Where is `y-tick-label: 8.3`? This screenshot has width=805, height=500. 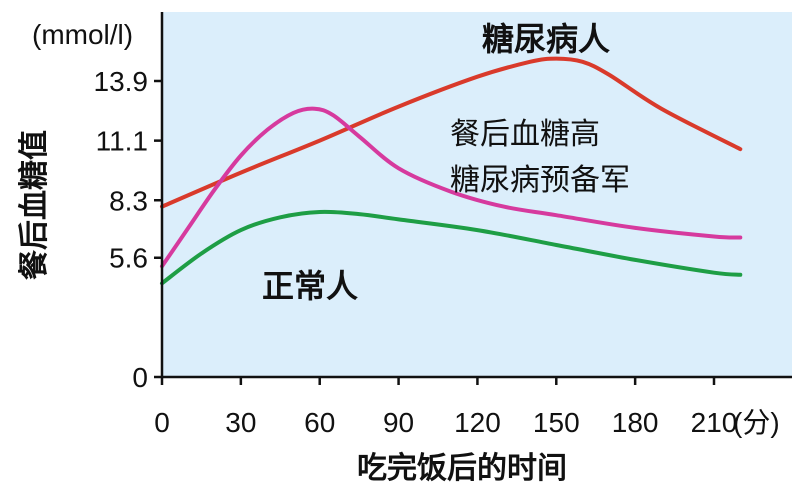 y-tick-label: 8.3 is located at coordinates (128, 200).